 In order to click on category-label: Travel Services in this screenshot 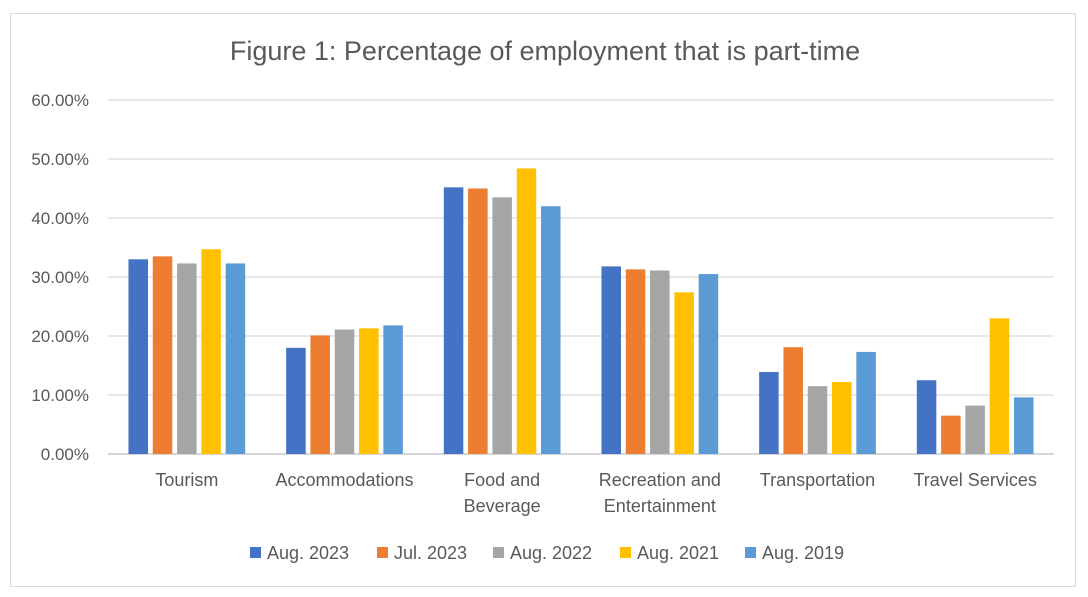, I will do `click(974, 480)`.